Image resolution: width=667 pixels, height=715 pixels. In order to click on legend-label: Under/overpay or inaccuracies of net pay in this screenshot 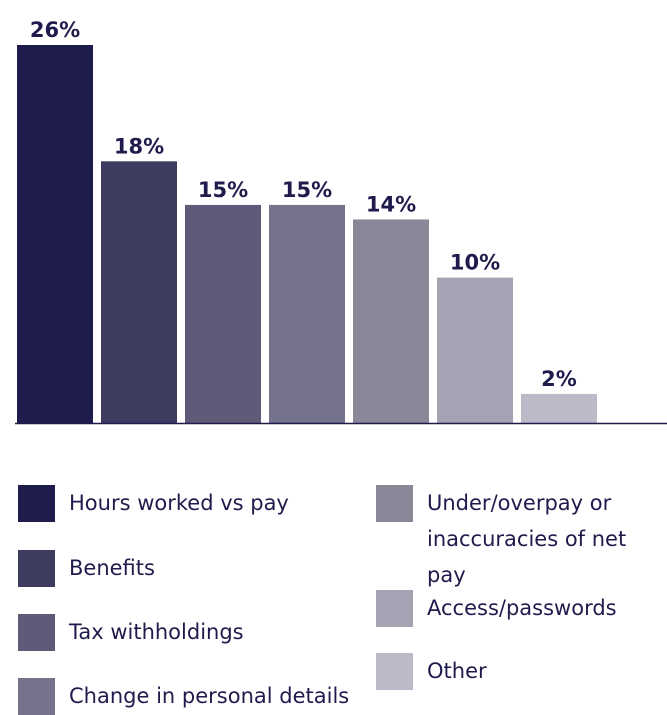, I will do `click(527, 539)`.